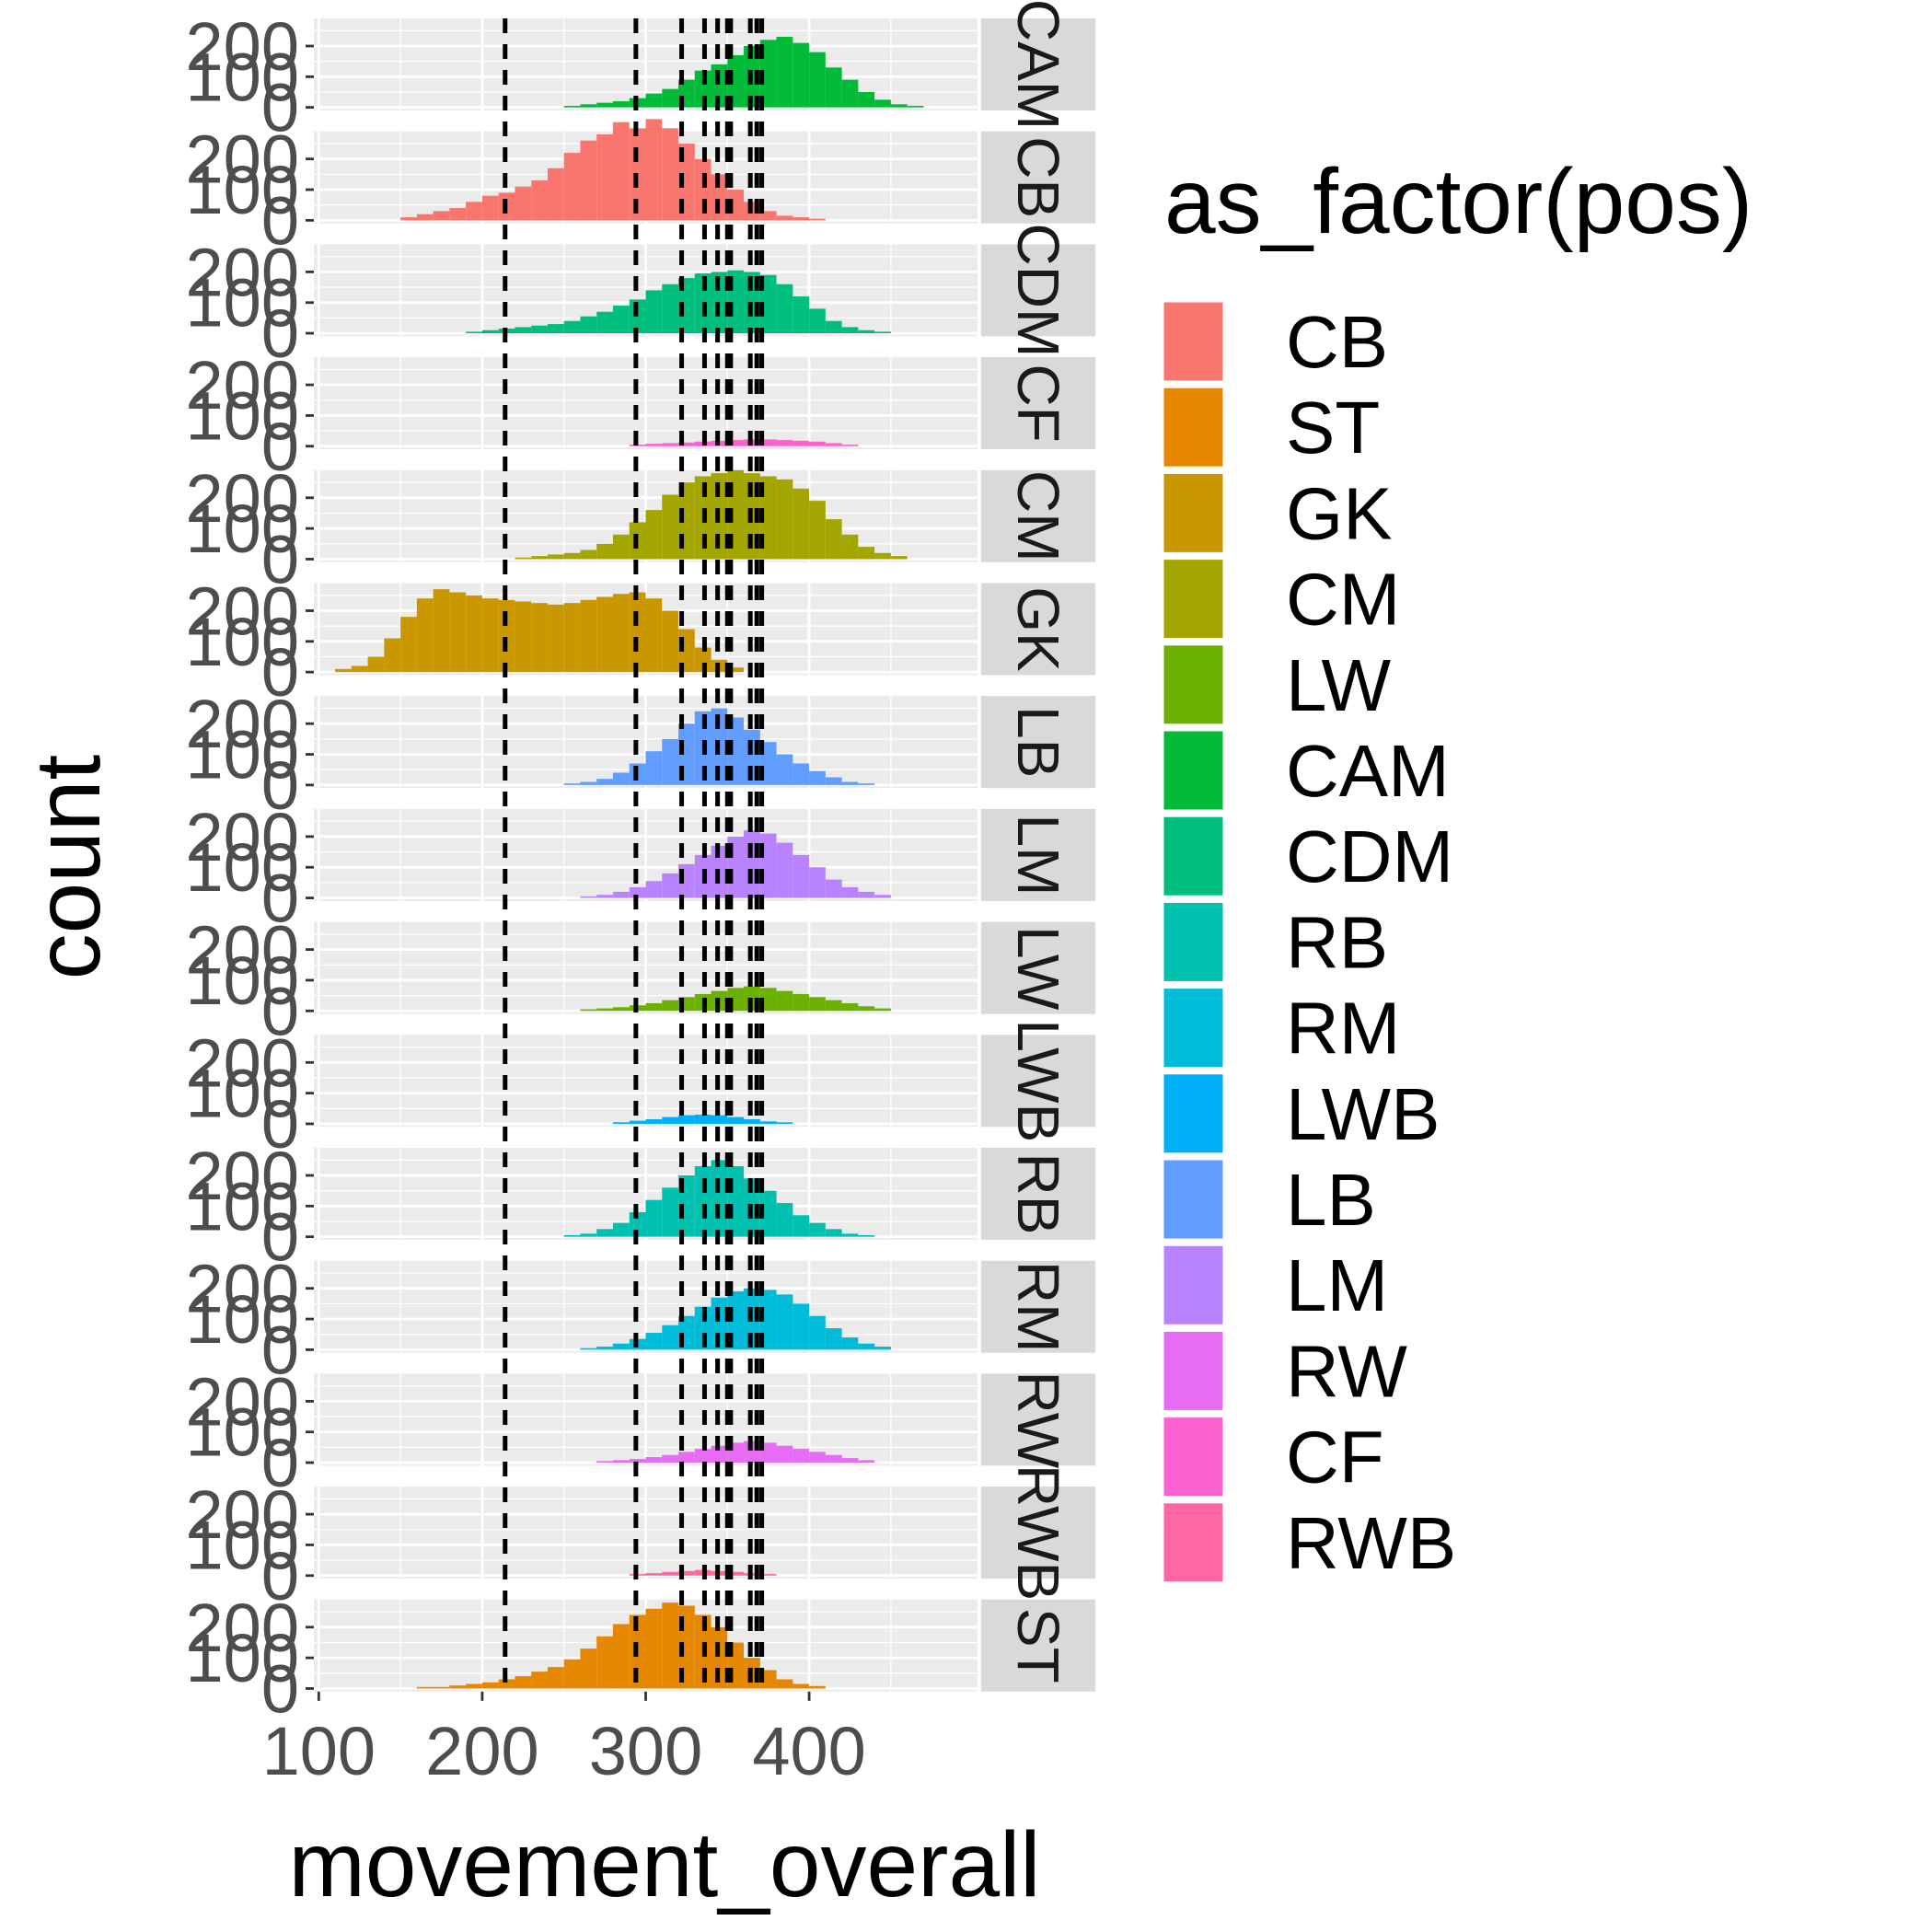  What do you see at coordinates (1458, 202) in the screenshot?
I see `legend-title: as_factor(pos)` at bounding box center [1458, 202].